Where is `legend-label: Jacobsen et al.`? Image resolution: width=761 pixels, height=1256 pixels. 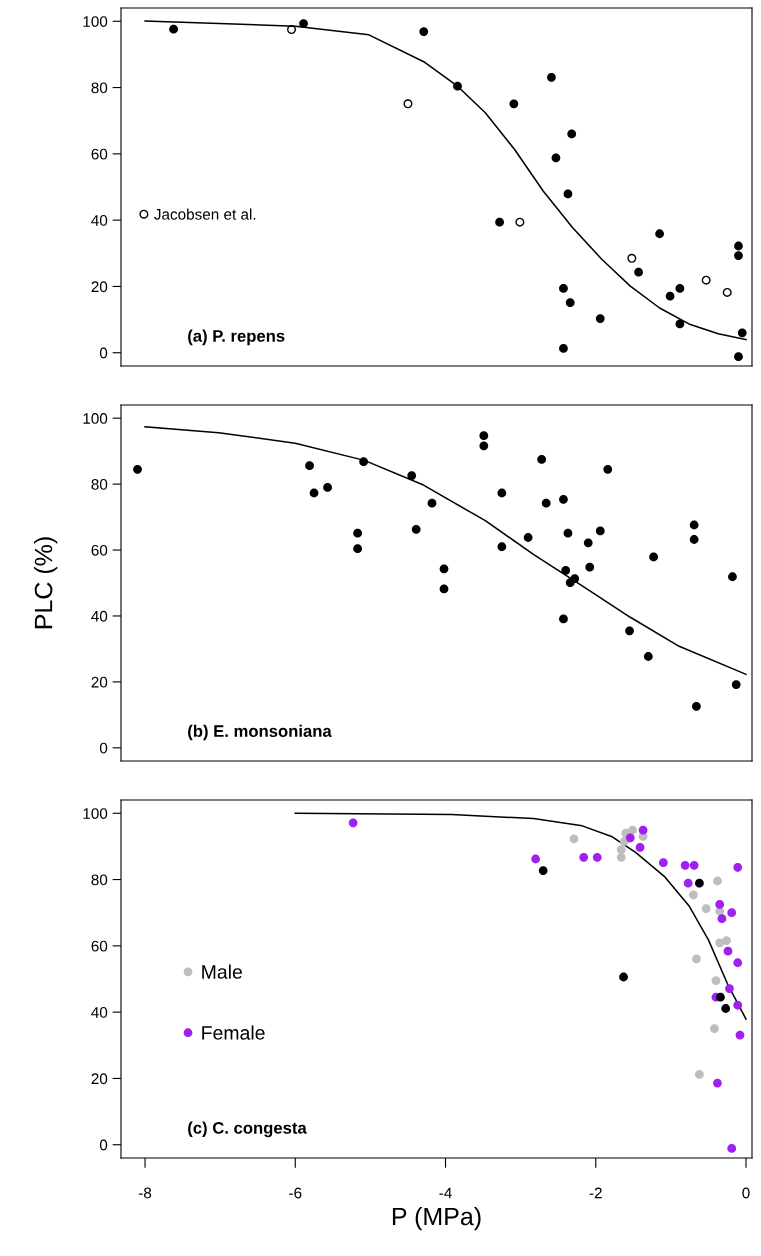
legend-label: Jacobsen et al. is located at coordinates (205, 214).